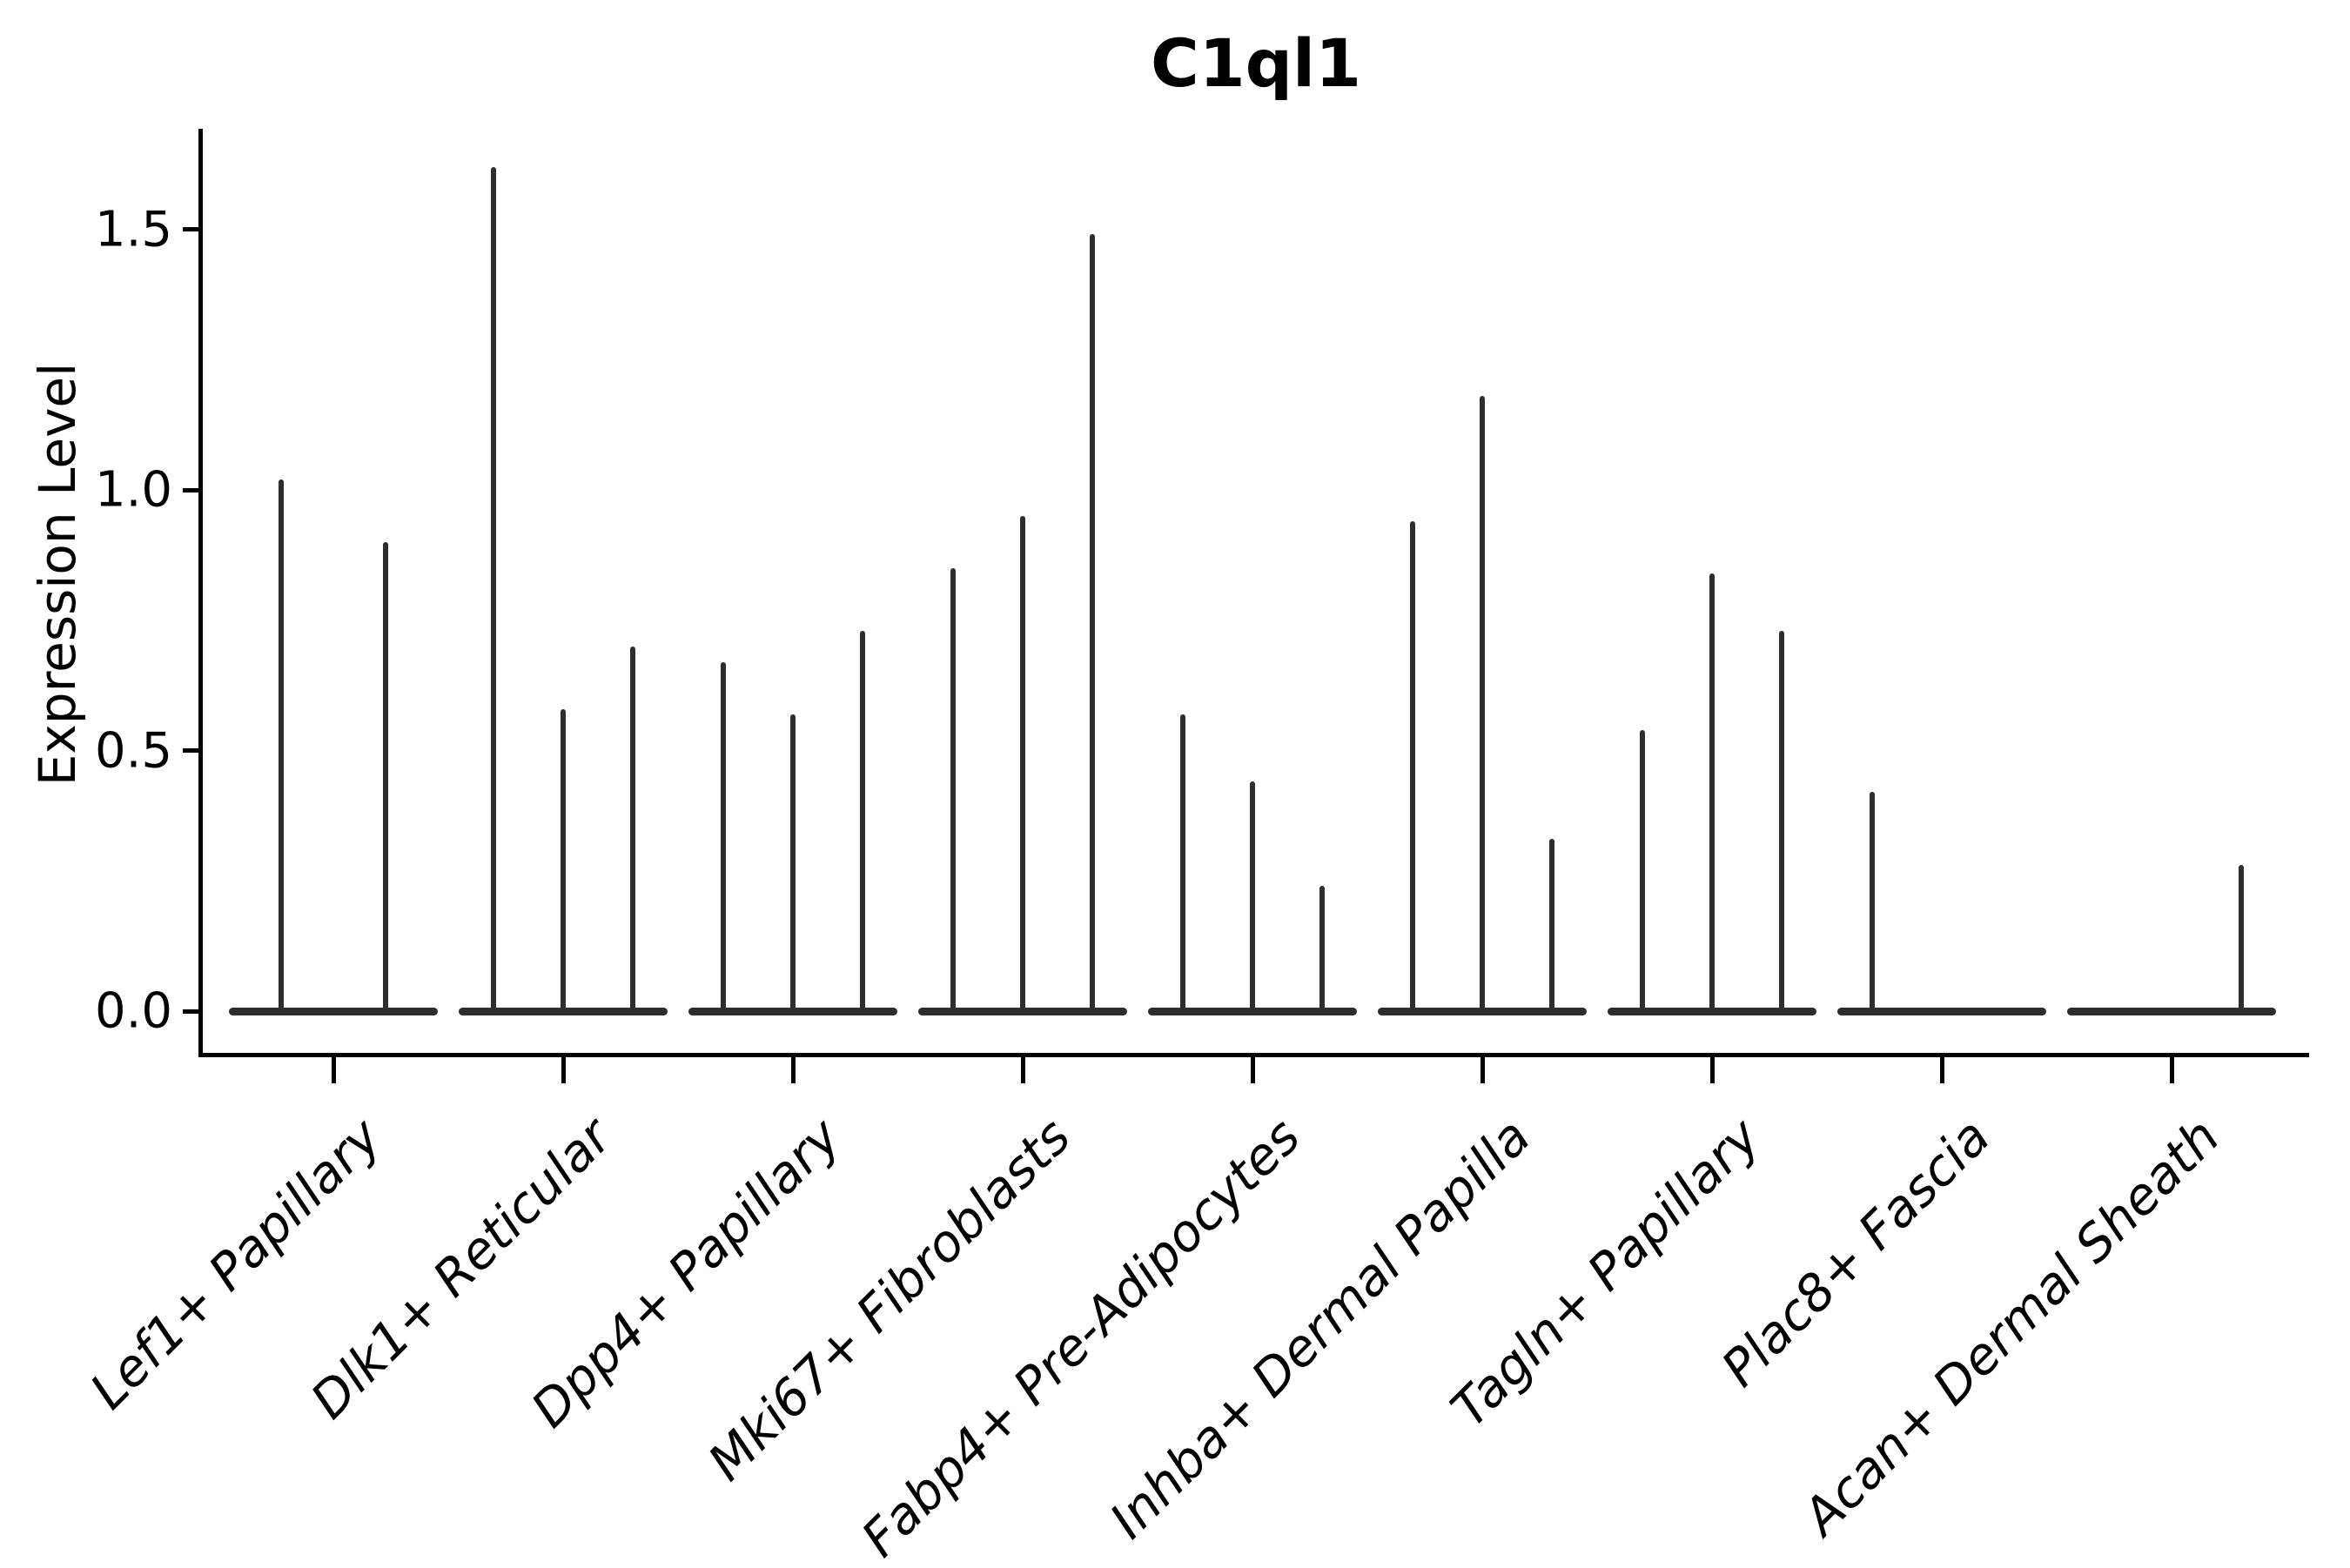  What do you see at coordinates (133, 1011) in the screenshot?
I see `y-tick-label: 0.0` at bounding box center [133, 1011].